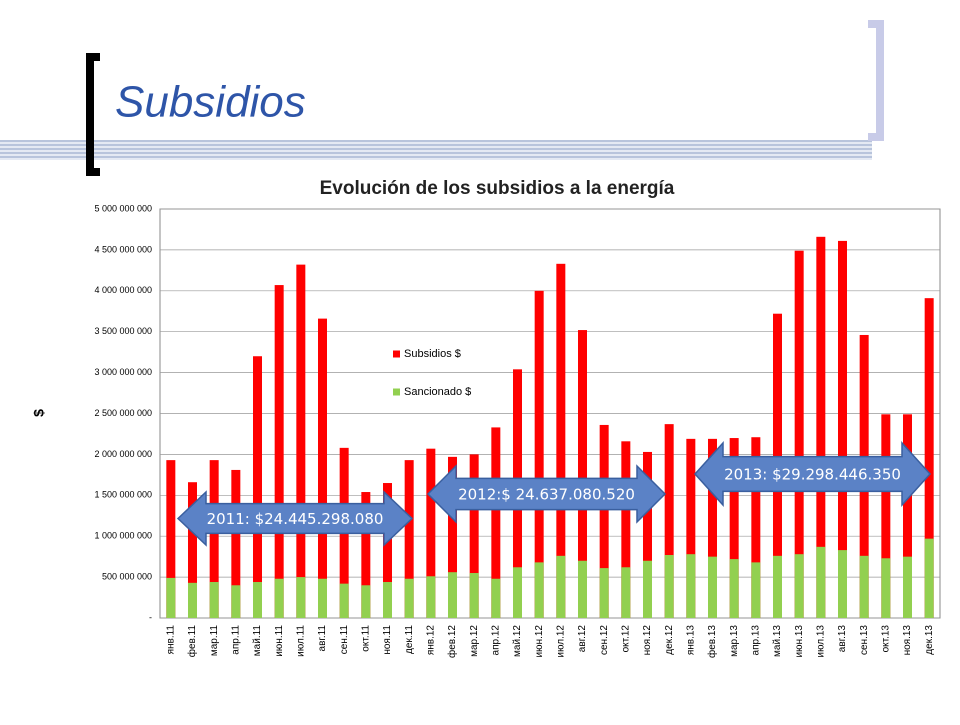 Image resolution: width=960 pixels, height=725 pixels. Describe the element at coordinates (192, 641) in the screenshot. I see `x-tick-label: фев.11` at that location.